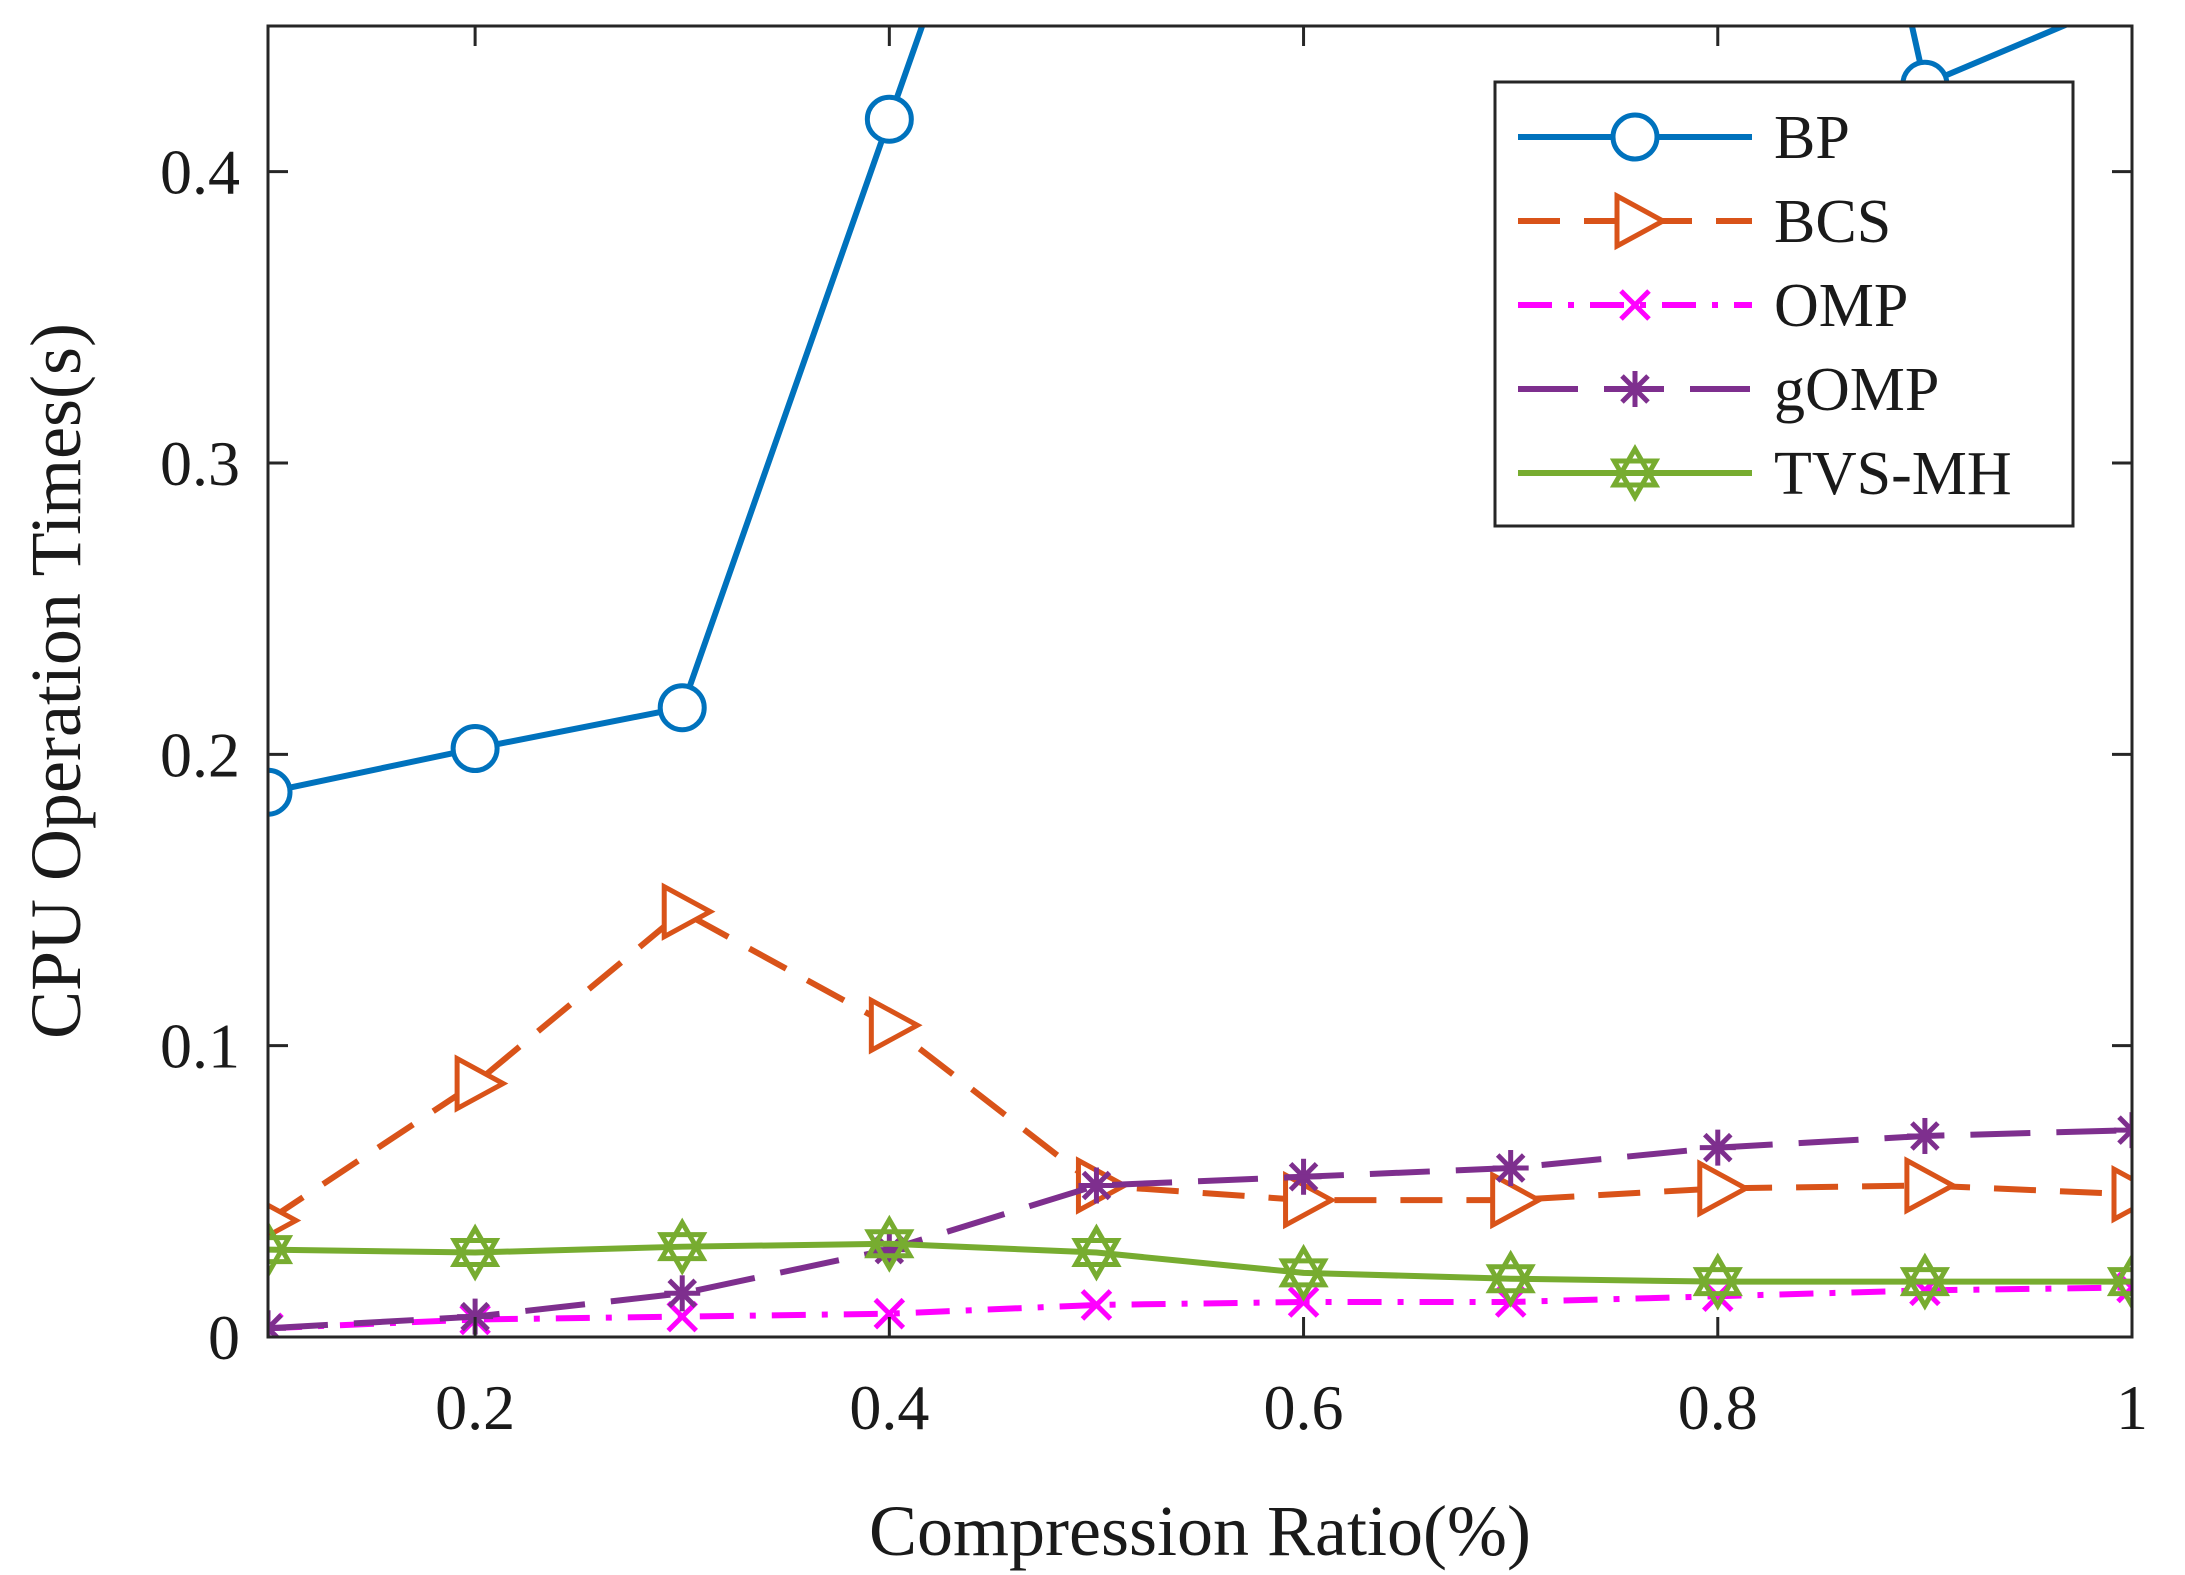  What do you see at coordinates (1893, 474) in the screenshot?
I see `legend-label: TVS-MH` at bounding box center [1893, 474].